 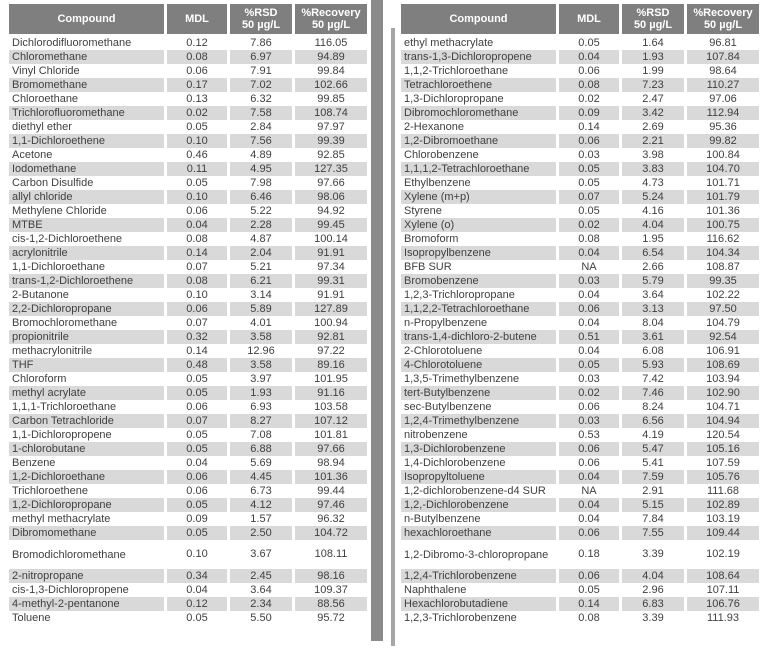 What do you see at coordinates (86, 365) in the screenshot?
I see `compound-cell: THF` at bounding box center [86, 365].